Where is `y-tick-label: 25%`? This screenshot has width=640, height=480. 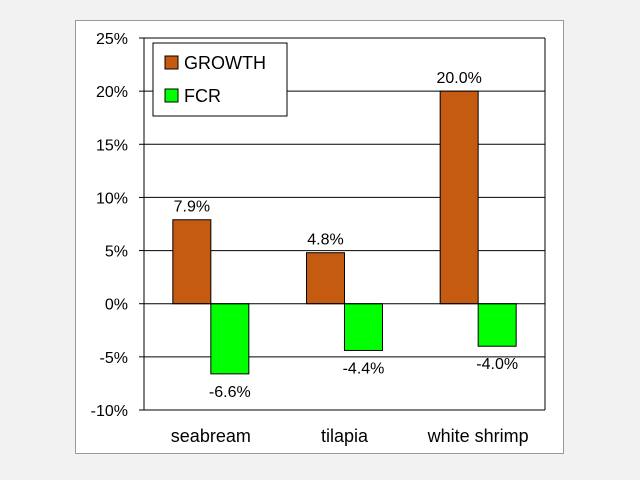 y-tick-label: 25% is located at coordinates (112, 39).